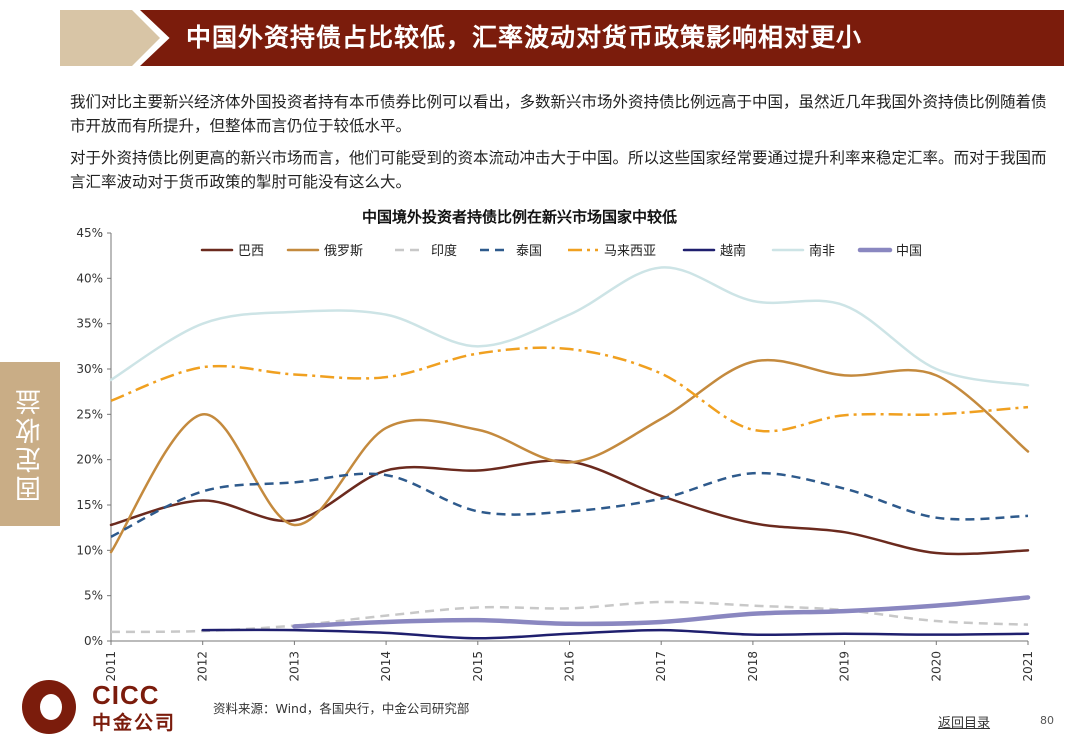 Image resolution: width=1080 pixels, height=755 pixels. I want to click on y-tick-label: 45%, so click(89, 233).